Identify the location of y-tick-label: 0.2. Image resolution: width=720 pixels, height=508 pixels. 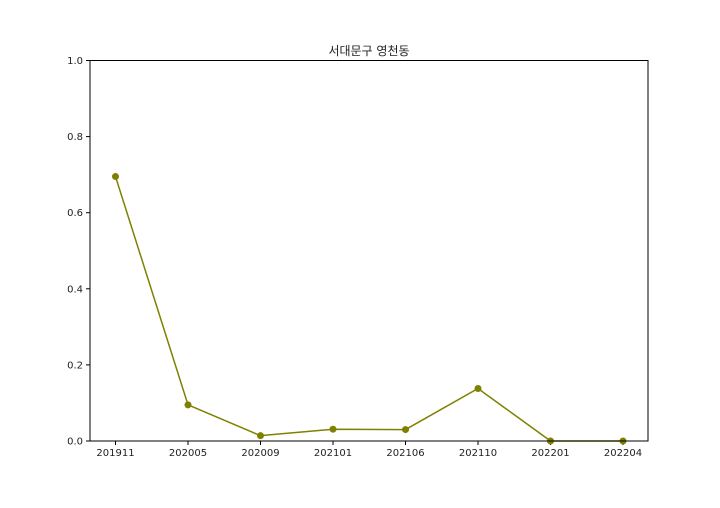
(75, 365).